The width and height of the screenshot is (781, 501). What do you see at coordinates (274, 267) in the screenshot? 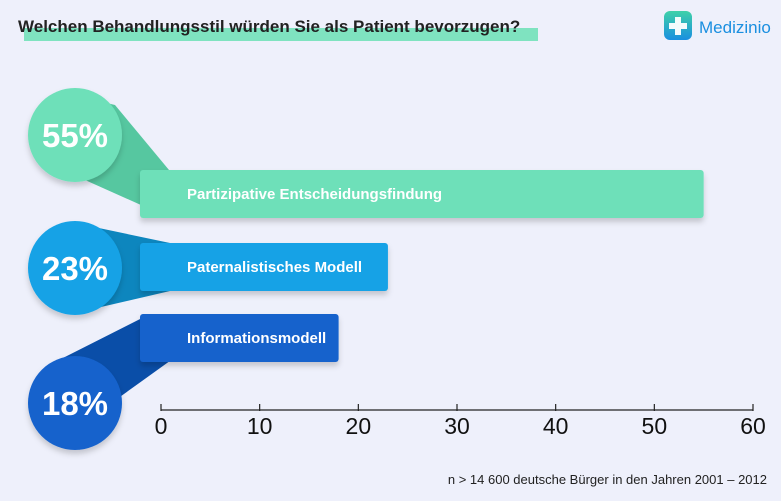
I see `category-label: Paternalistisches Modell` at bounding box center [274, 267].